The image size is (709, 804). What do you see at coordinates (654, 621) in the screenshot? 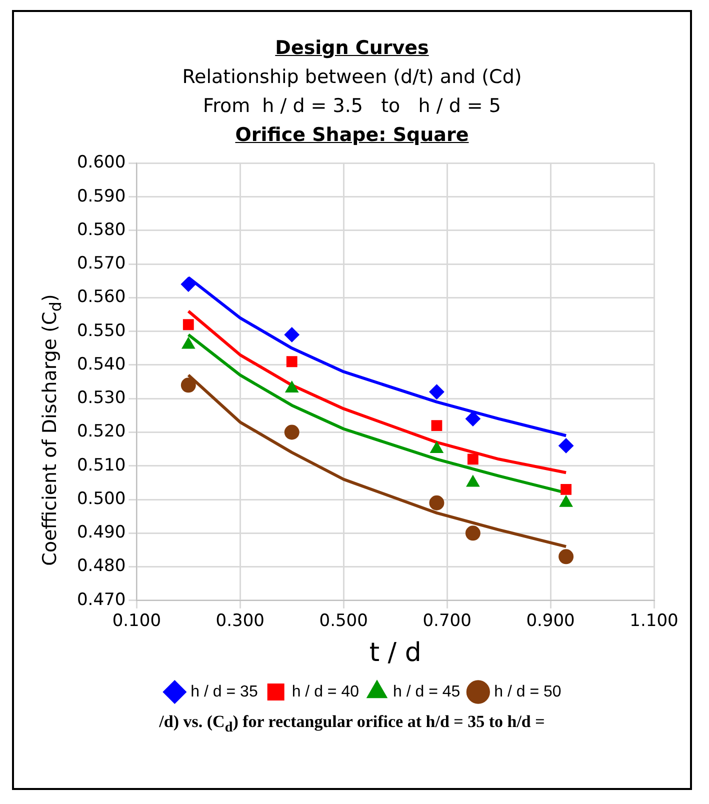
I see `x-tick-label: 1.100` at bounding box center [654, 621].